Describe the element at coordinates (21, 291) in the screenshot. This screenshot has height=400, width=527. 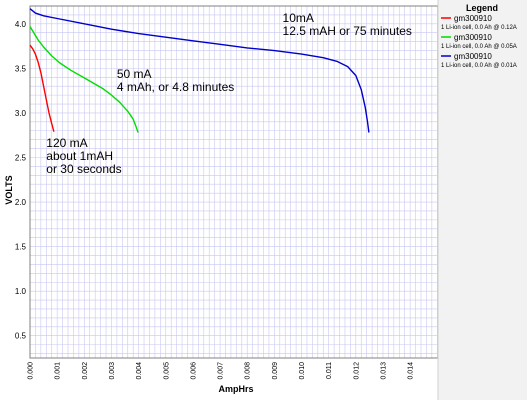
I see `y-tick-label: 1.0` at that location.